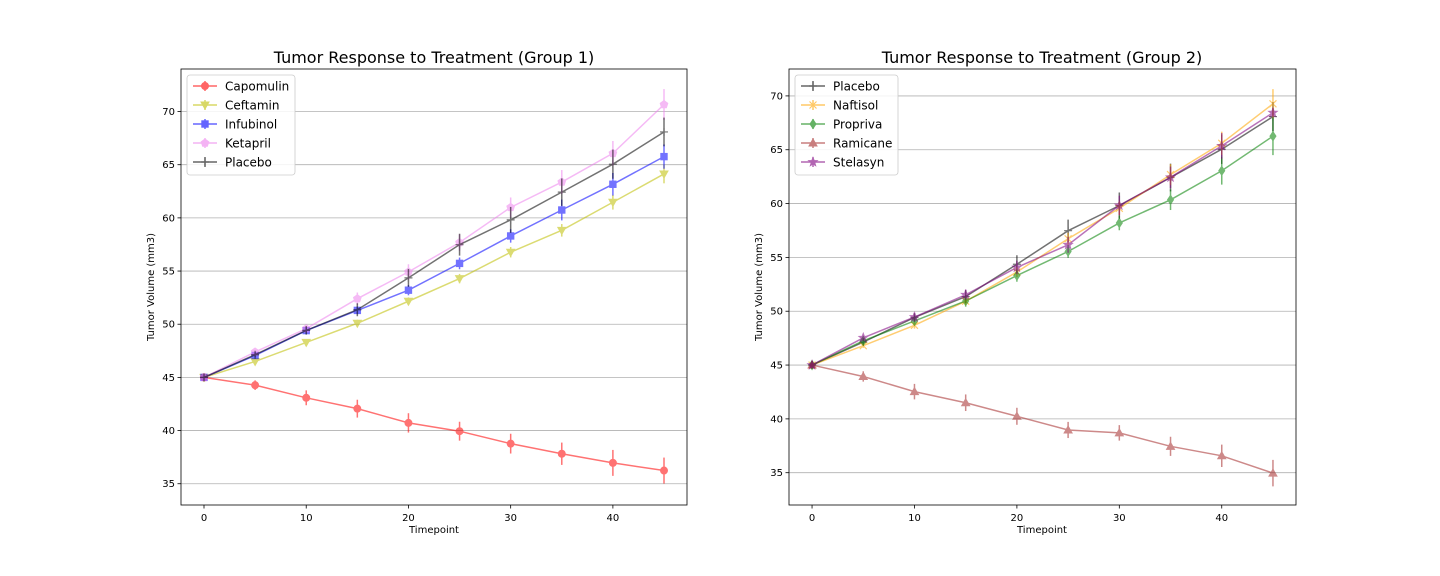  What do you see at coordinates (248, 163) in the screenshot?
I see `legend-label: Placebo` at bounding box center [248, 163].